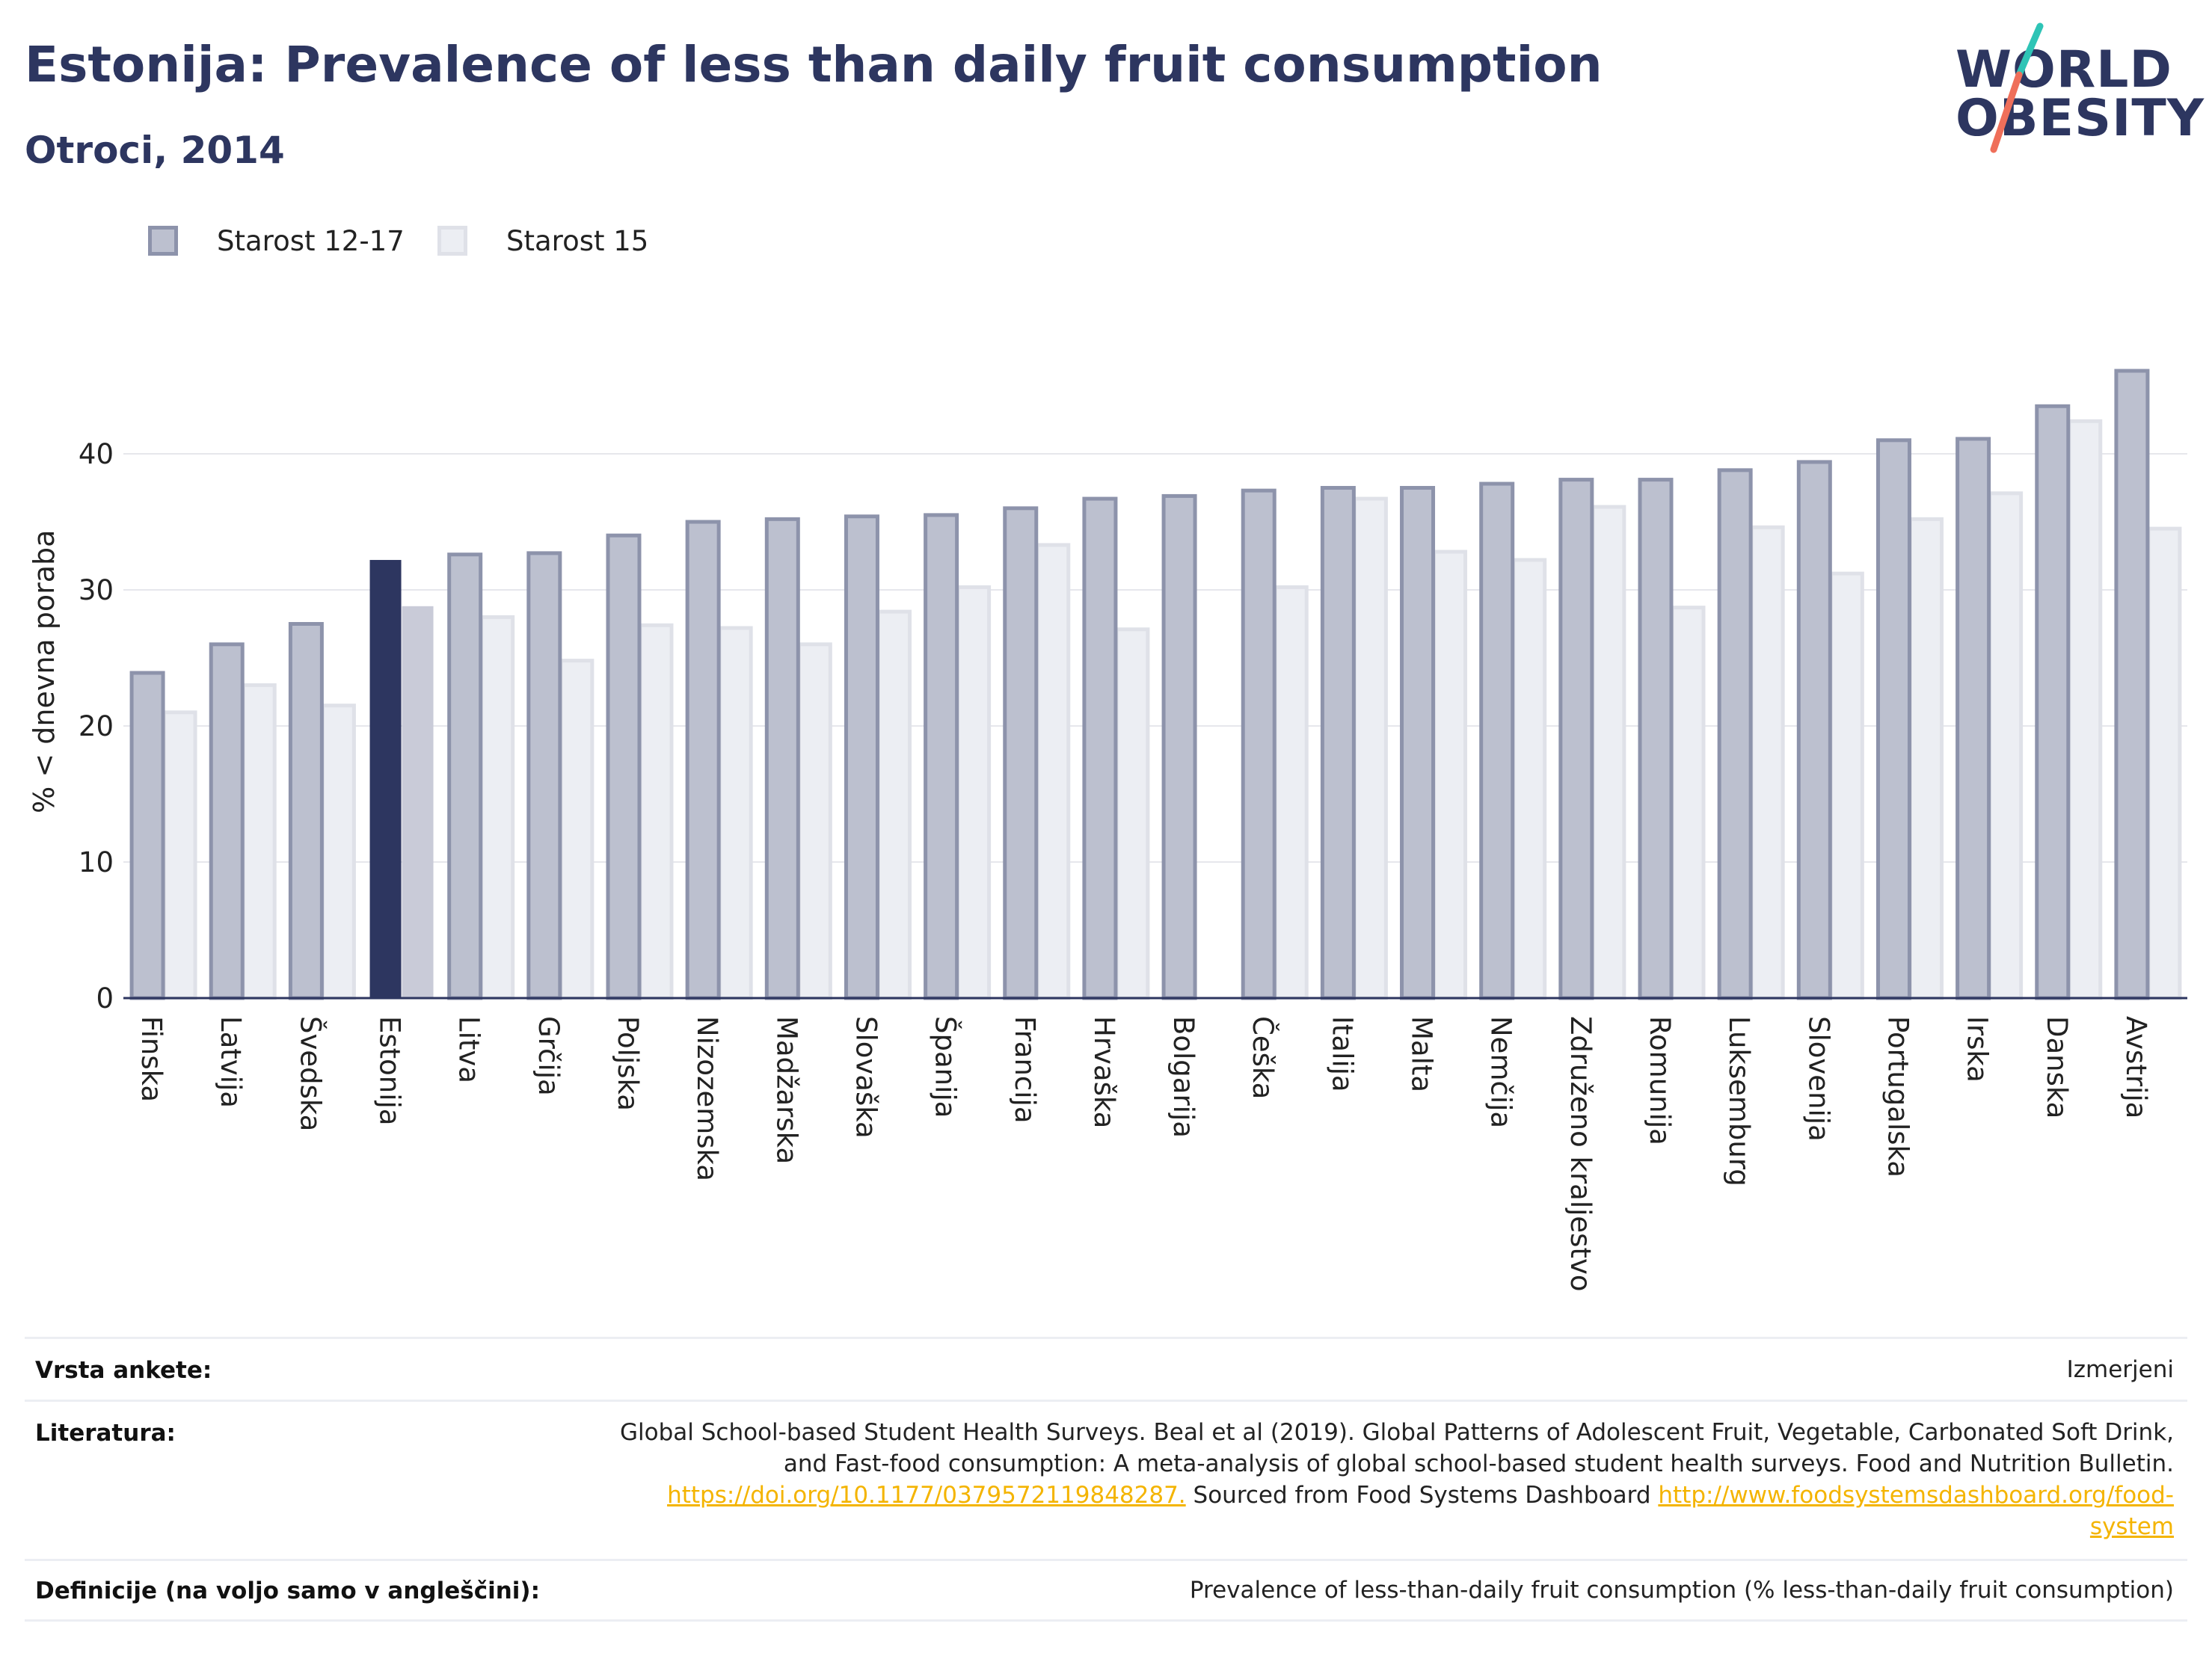 The image size is (2212, 1656). What do you see at coordinates (1263, 1057) in the screenshot?
I see `x-tick-label: Češka` at bounding box center [1263, 1057].